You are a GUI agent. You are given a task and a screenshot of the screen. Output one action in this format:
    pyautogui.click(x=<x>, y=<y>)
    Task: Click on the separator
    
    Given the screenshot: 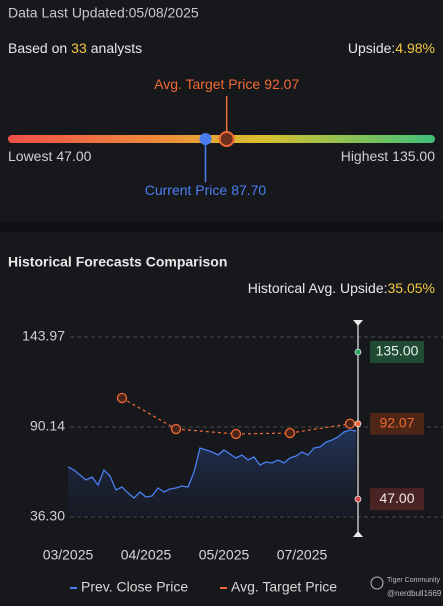 What is the action you would take?
    pyautogui.click(x=221, y=227)
    